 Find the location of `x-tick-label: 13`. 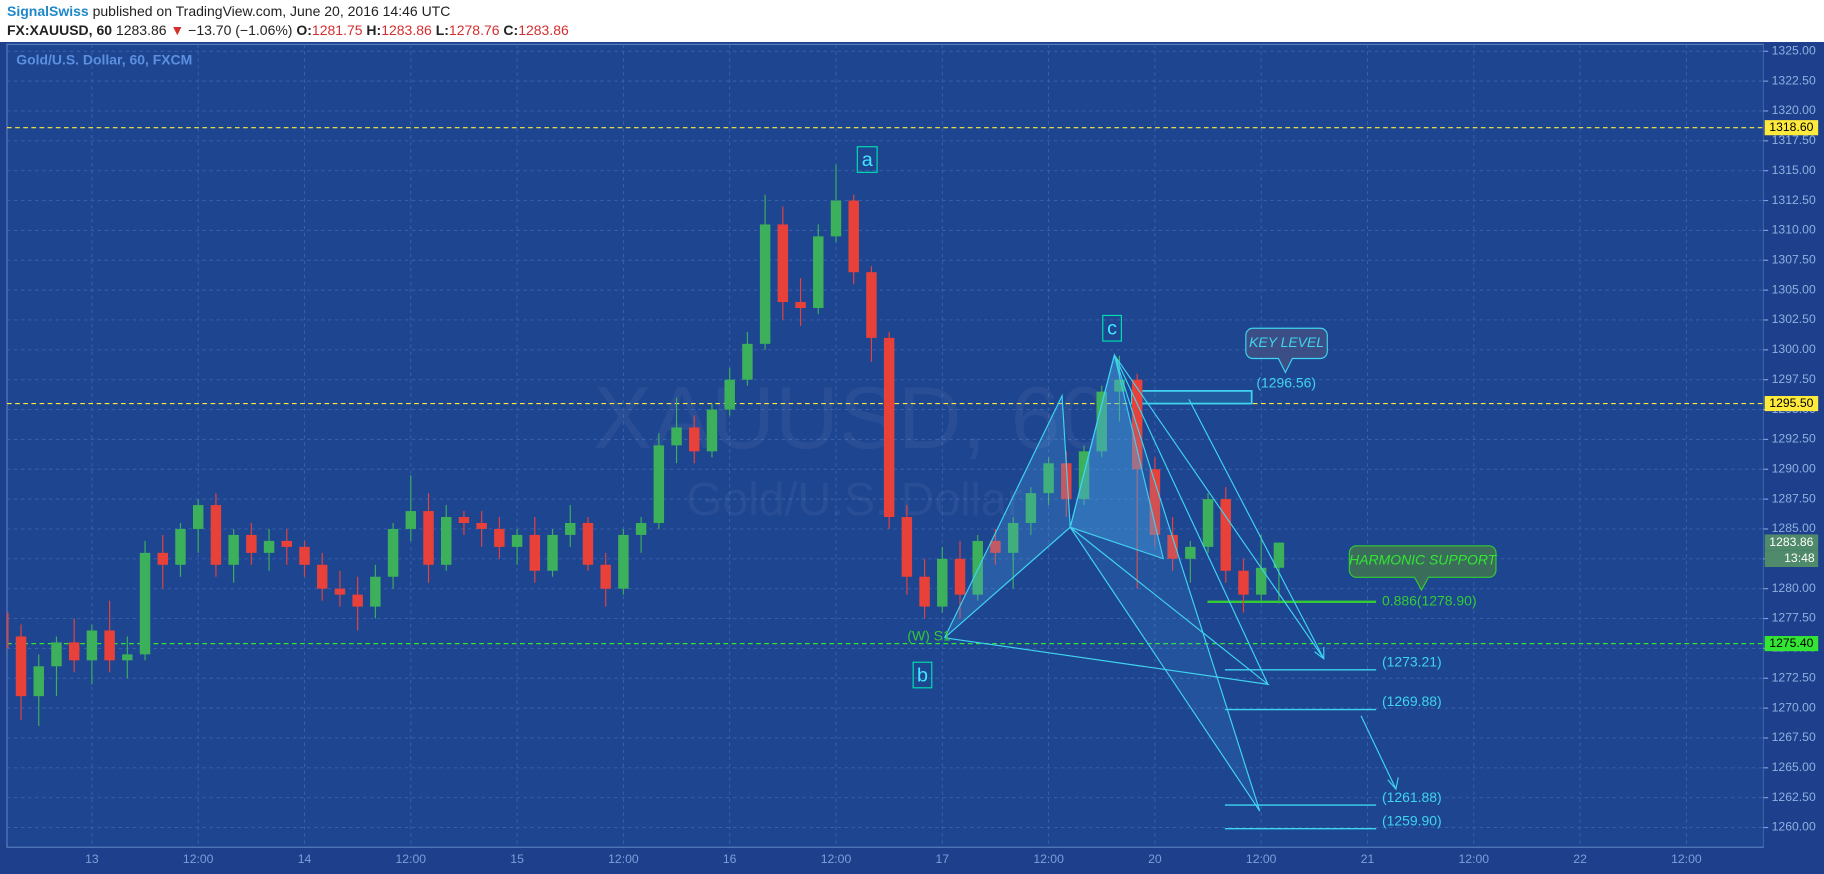

x-tick-label: 13 is located at coordinates (92, 859).